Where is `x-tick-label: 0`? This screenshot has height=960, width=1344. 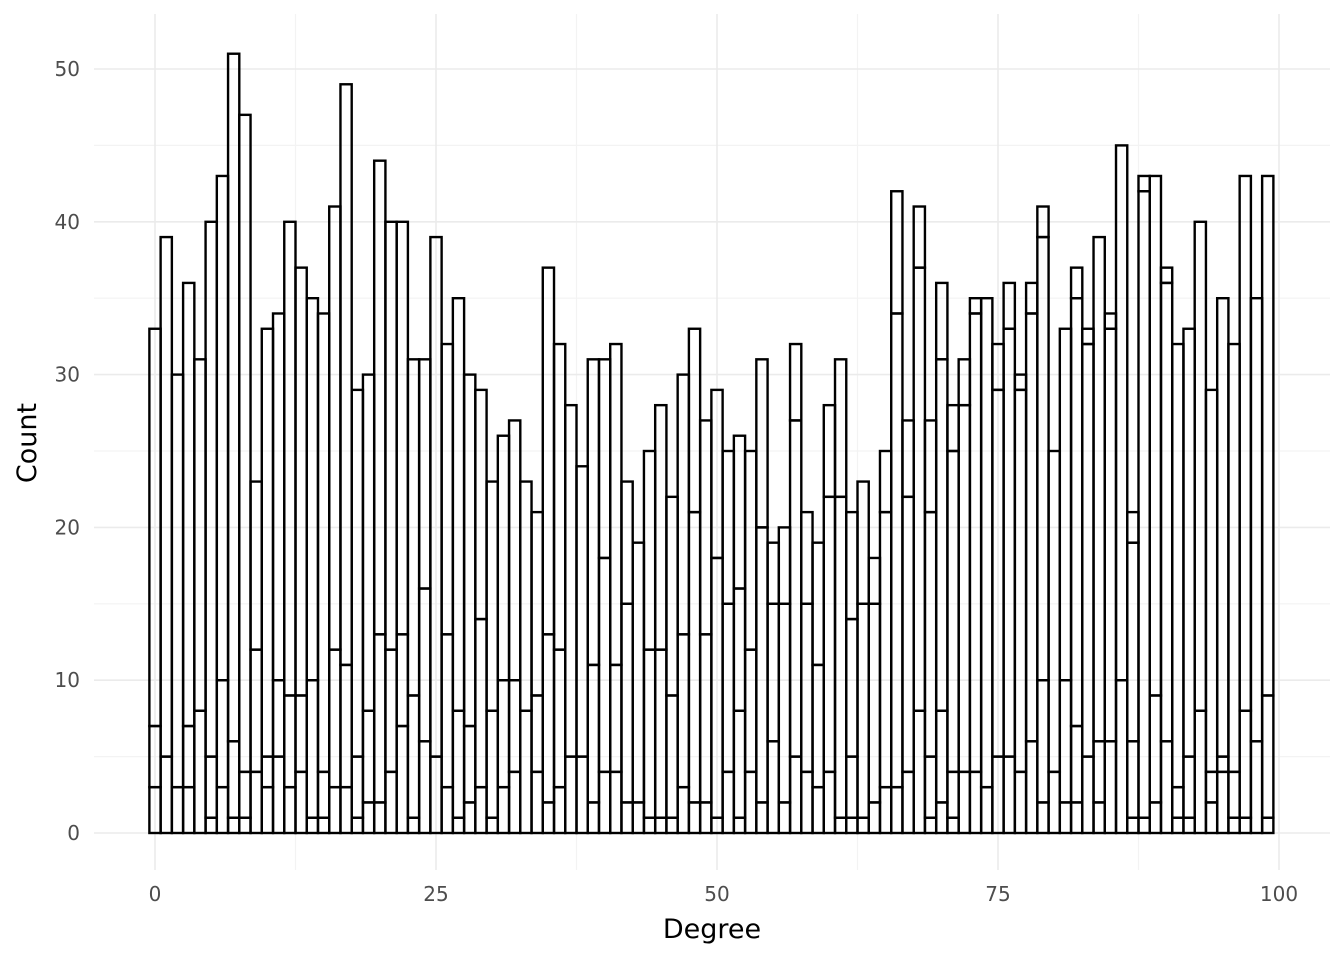
x-tick-label: 0 is located at coordinates (155, 894).